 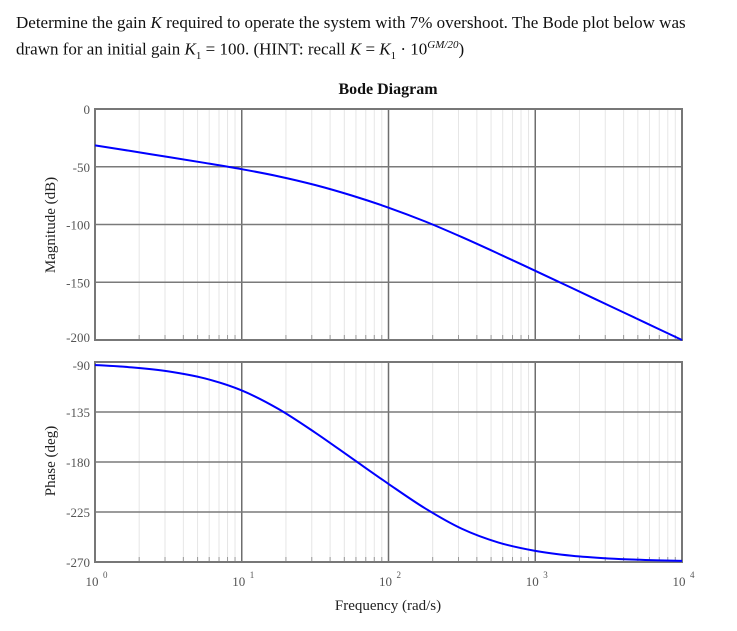 What do you see at coordinates (78, 562) in the screenshot?
I see `y-tick-label: -270` at bounding box center [78, 562].